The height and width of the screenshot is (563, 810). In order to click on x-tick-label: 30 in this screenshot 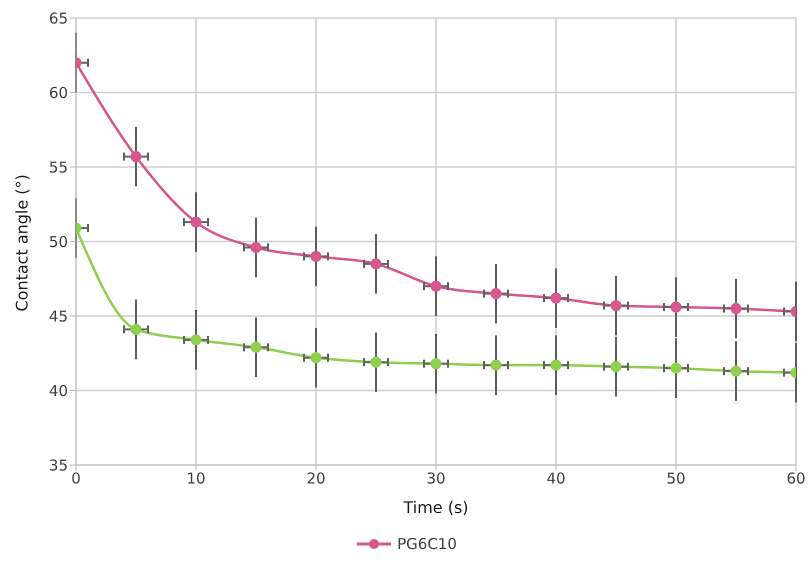, I will do `click(436, 479)`.